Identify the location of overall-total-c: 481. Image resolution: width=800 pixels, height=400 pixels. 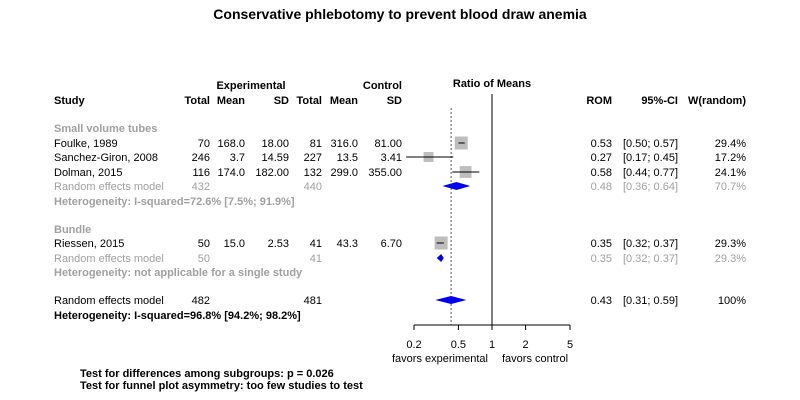
(313, 301).